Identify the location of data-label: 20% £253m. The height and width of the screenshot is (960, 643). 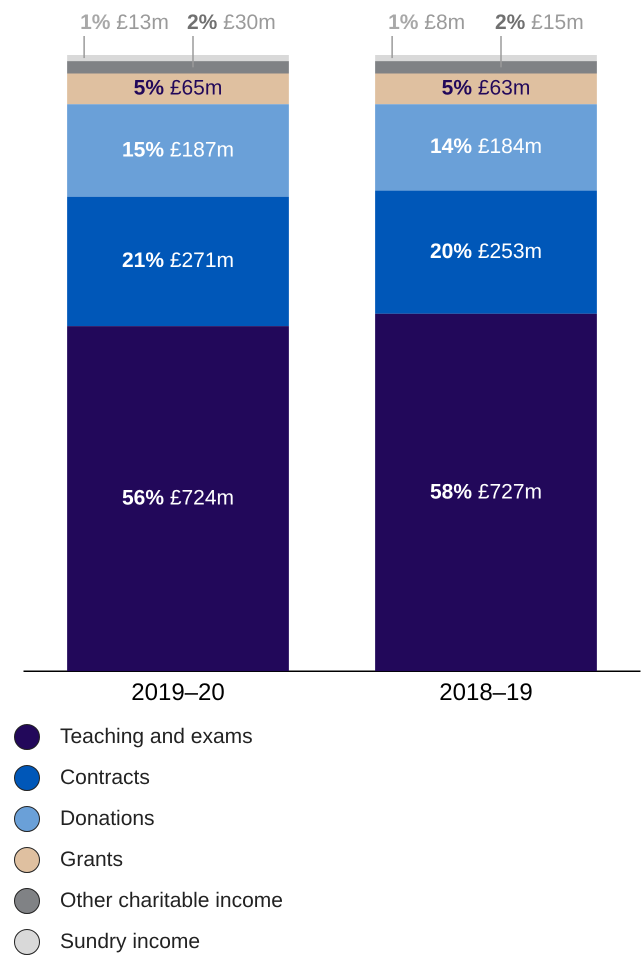
(486, 251).